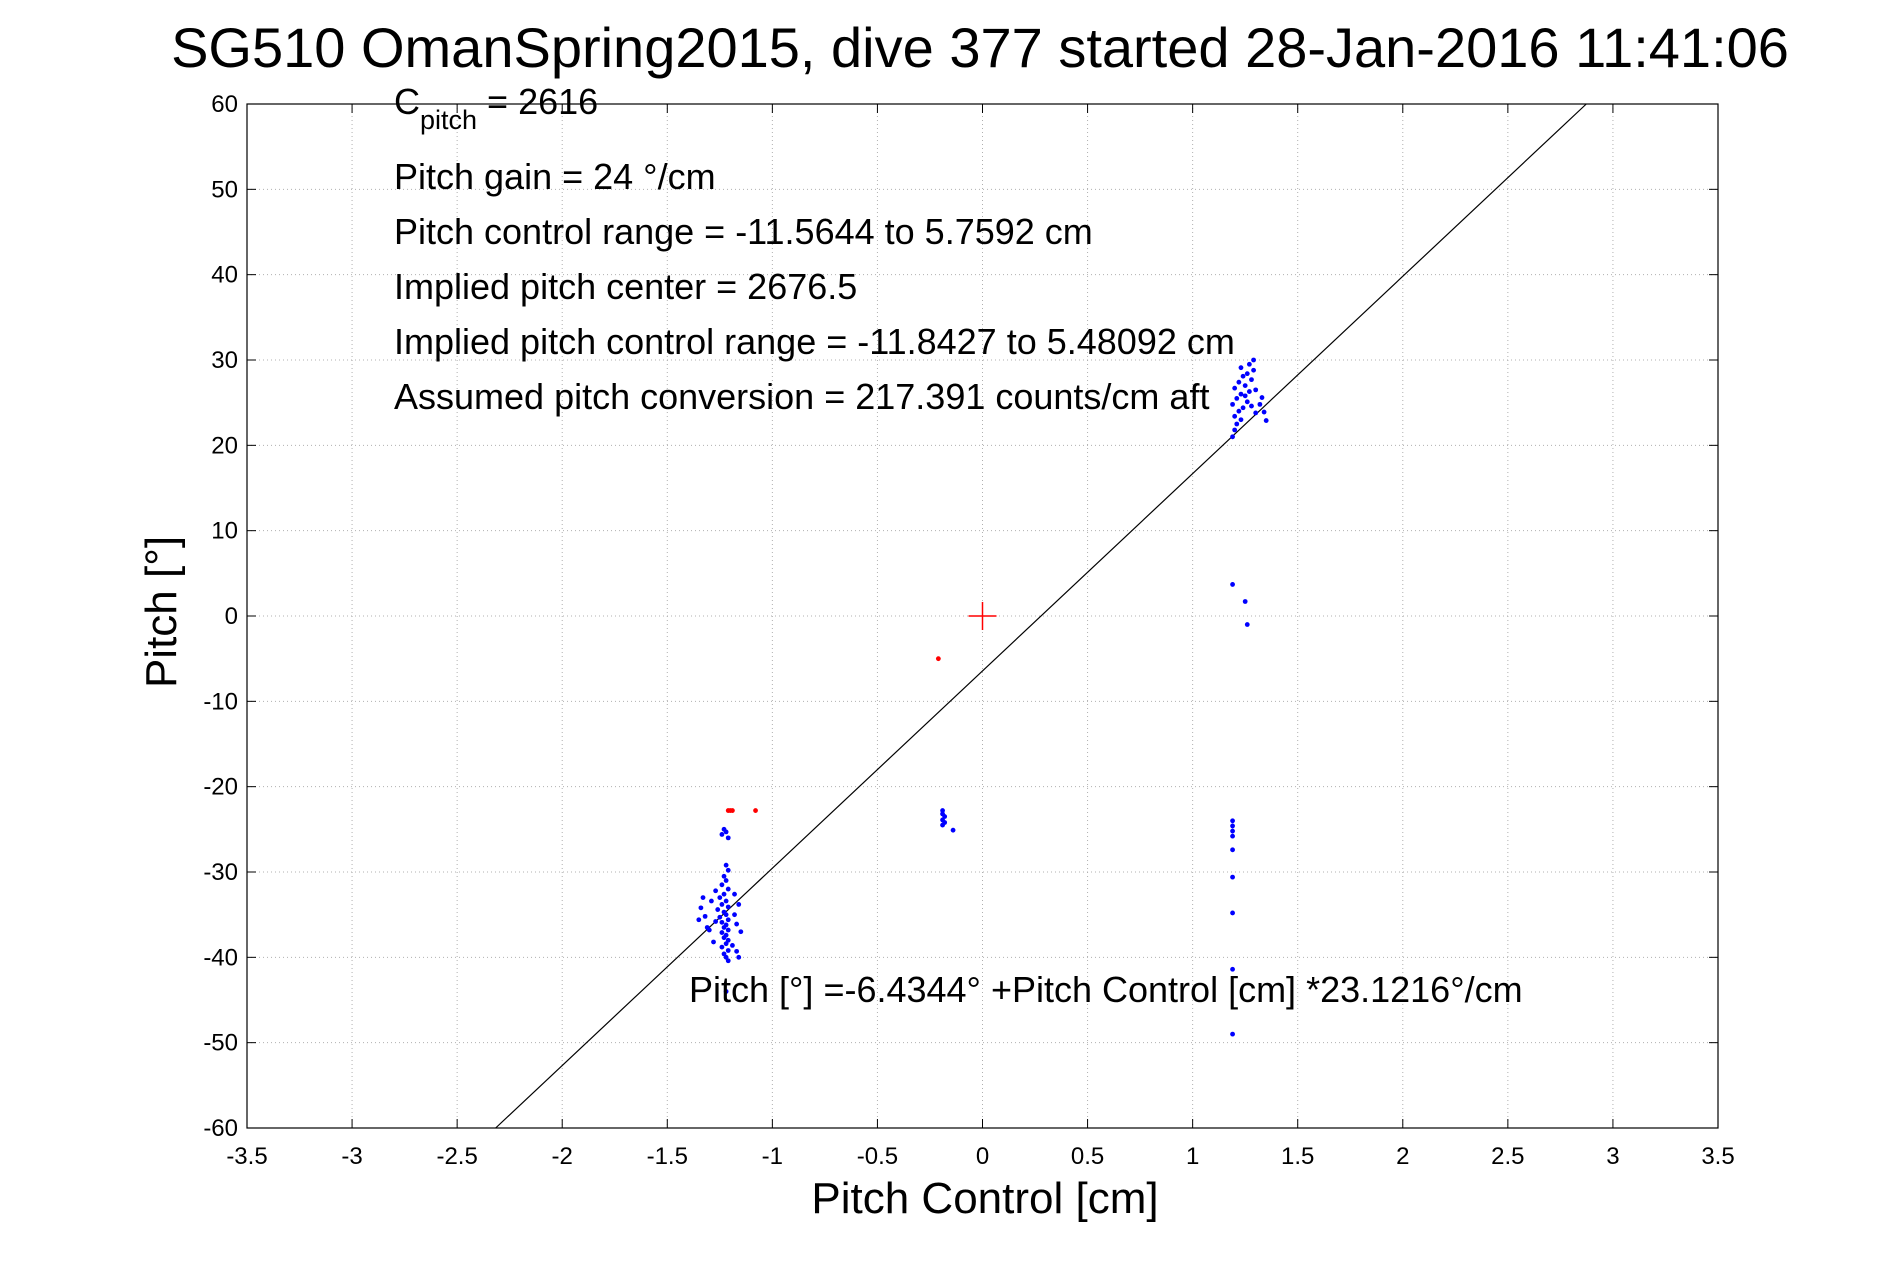  Describe the element at coordinates (231, 616) in the screenshot. I see `y-tick-label: 0` at that location.